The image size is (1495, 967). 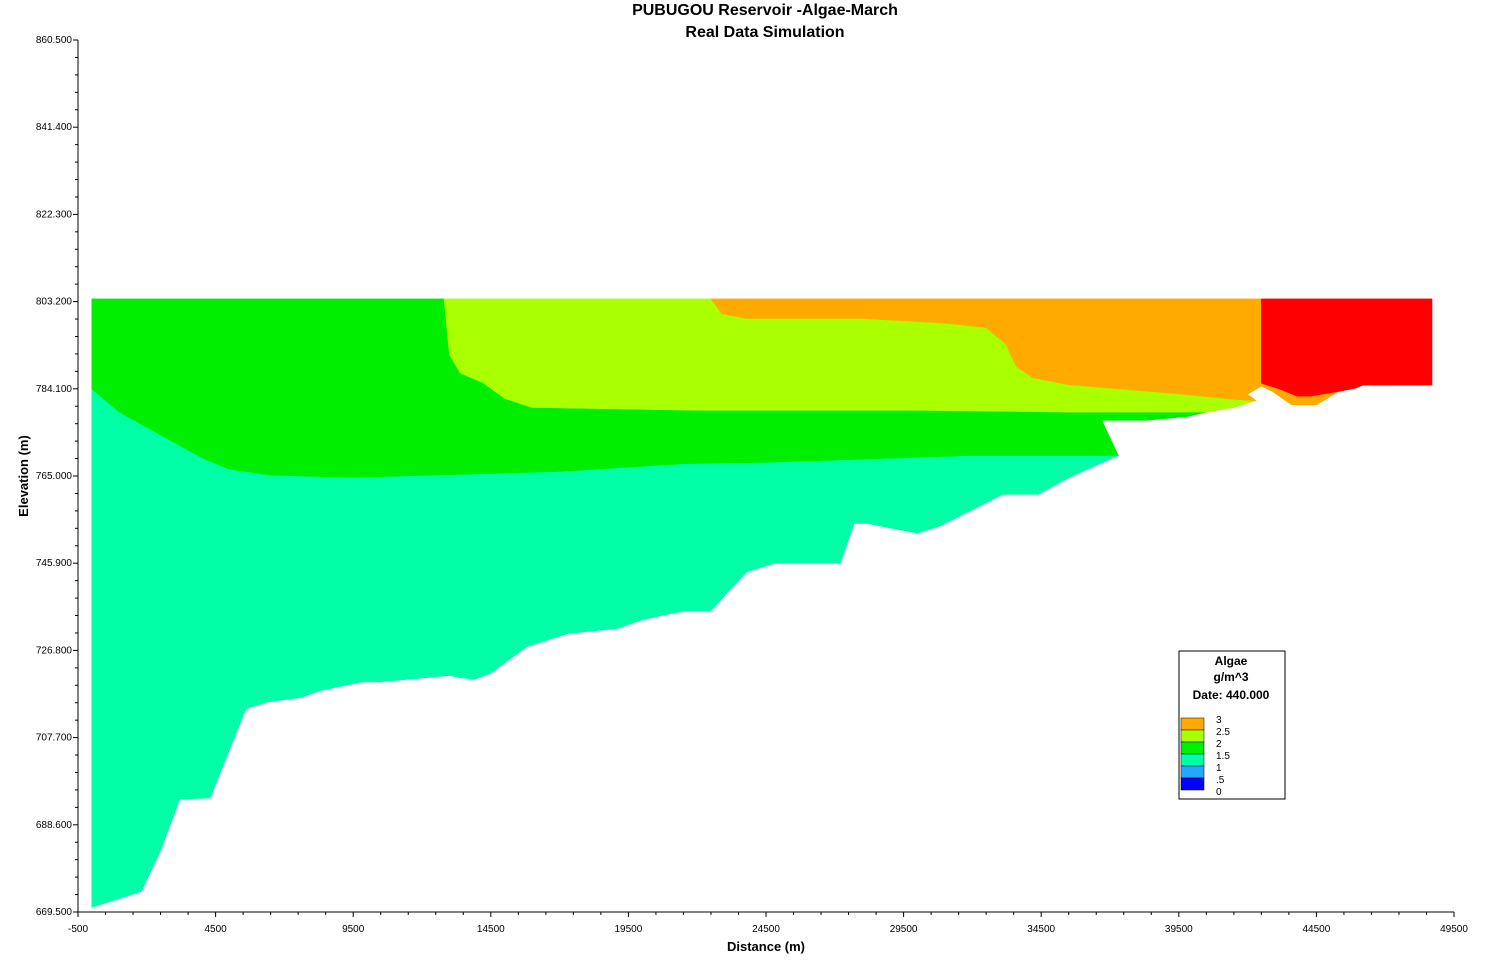 What do you see at coordinates (764, 32) in the screenshot?
I see `chart-subtitle: Real Data Simulation` at bounding box center [764, 32].